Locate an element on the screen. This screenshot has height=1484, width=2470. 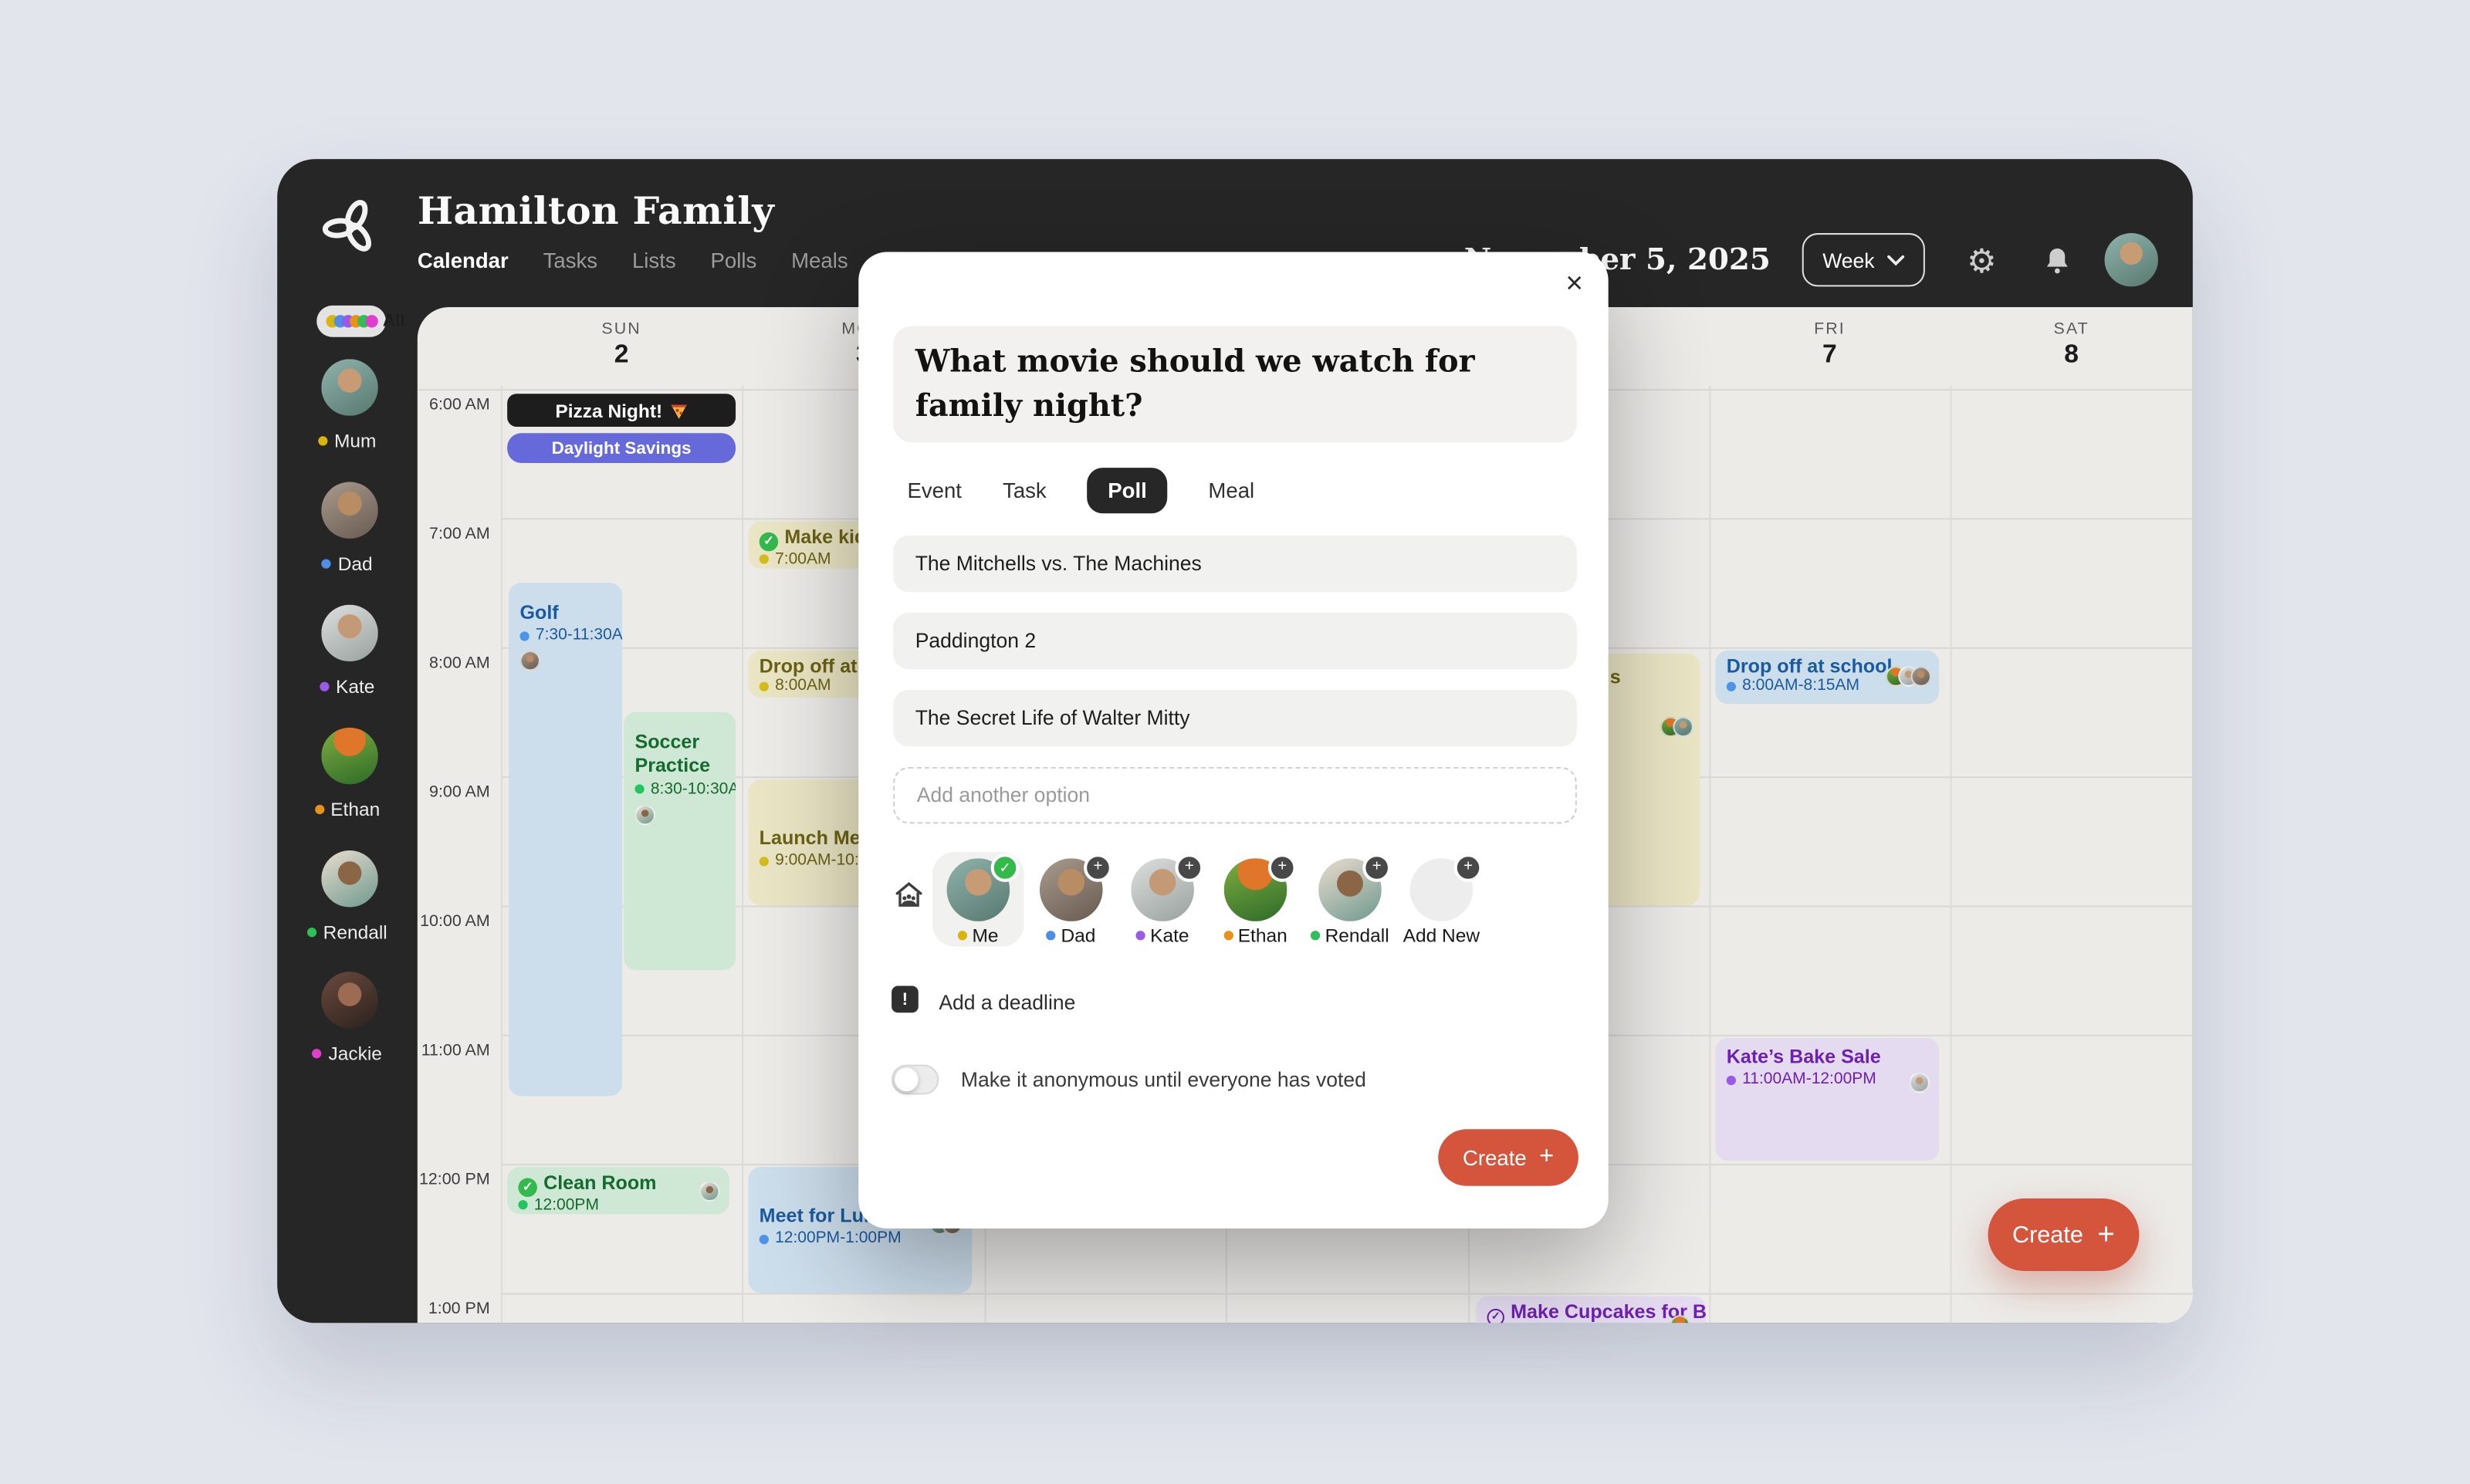
modal-create-button: Create + is located at coordinates (1508, 1157).